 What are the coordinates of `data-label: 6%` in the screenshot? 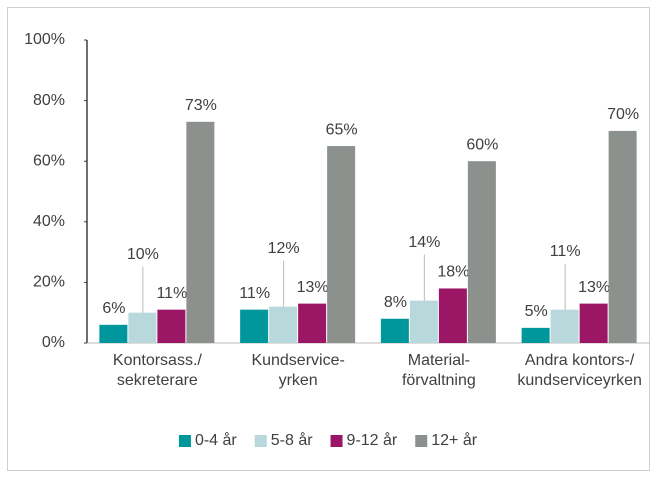 It's located at (113, 308).